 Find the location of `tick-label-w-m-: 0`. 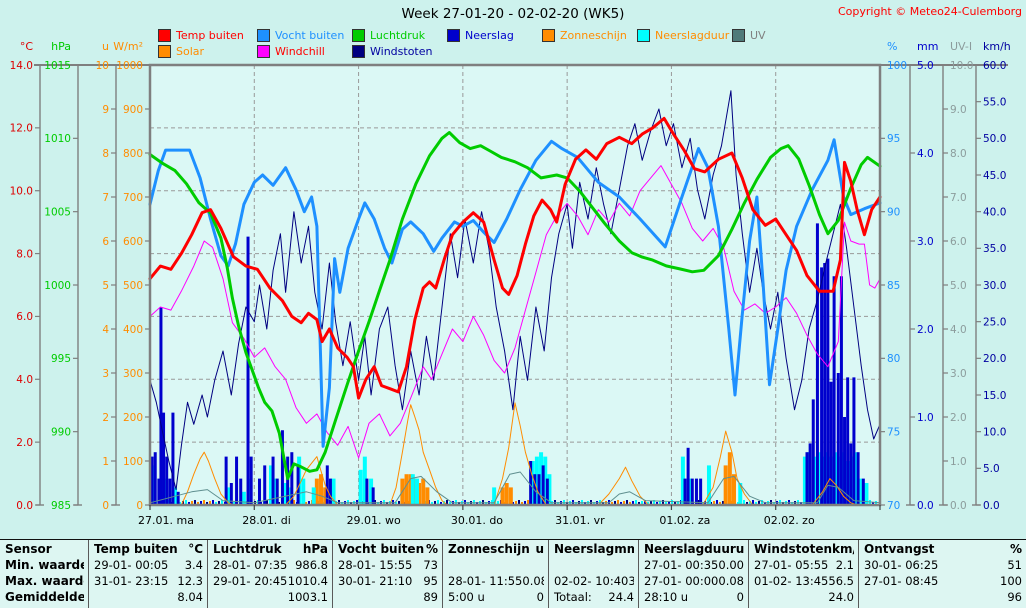

tick-label-w-m-: 0 is located at coordinates (139, 506).